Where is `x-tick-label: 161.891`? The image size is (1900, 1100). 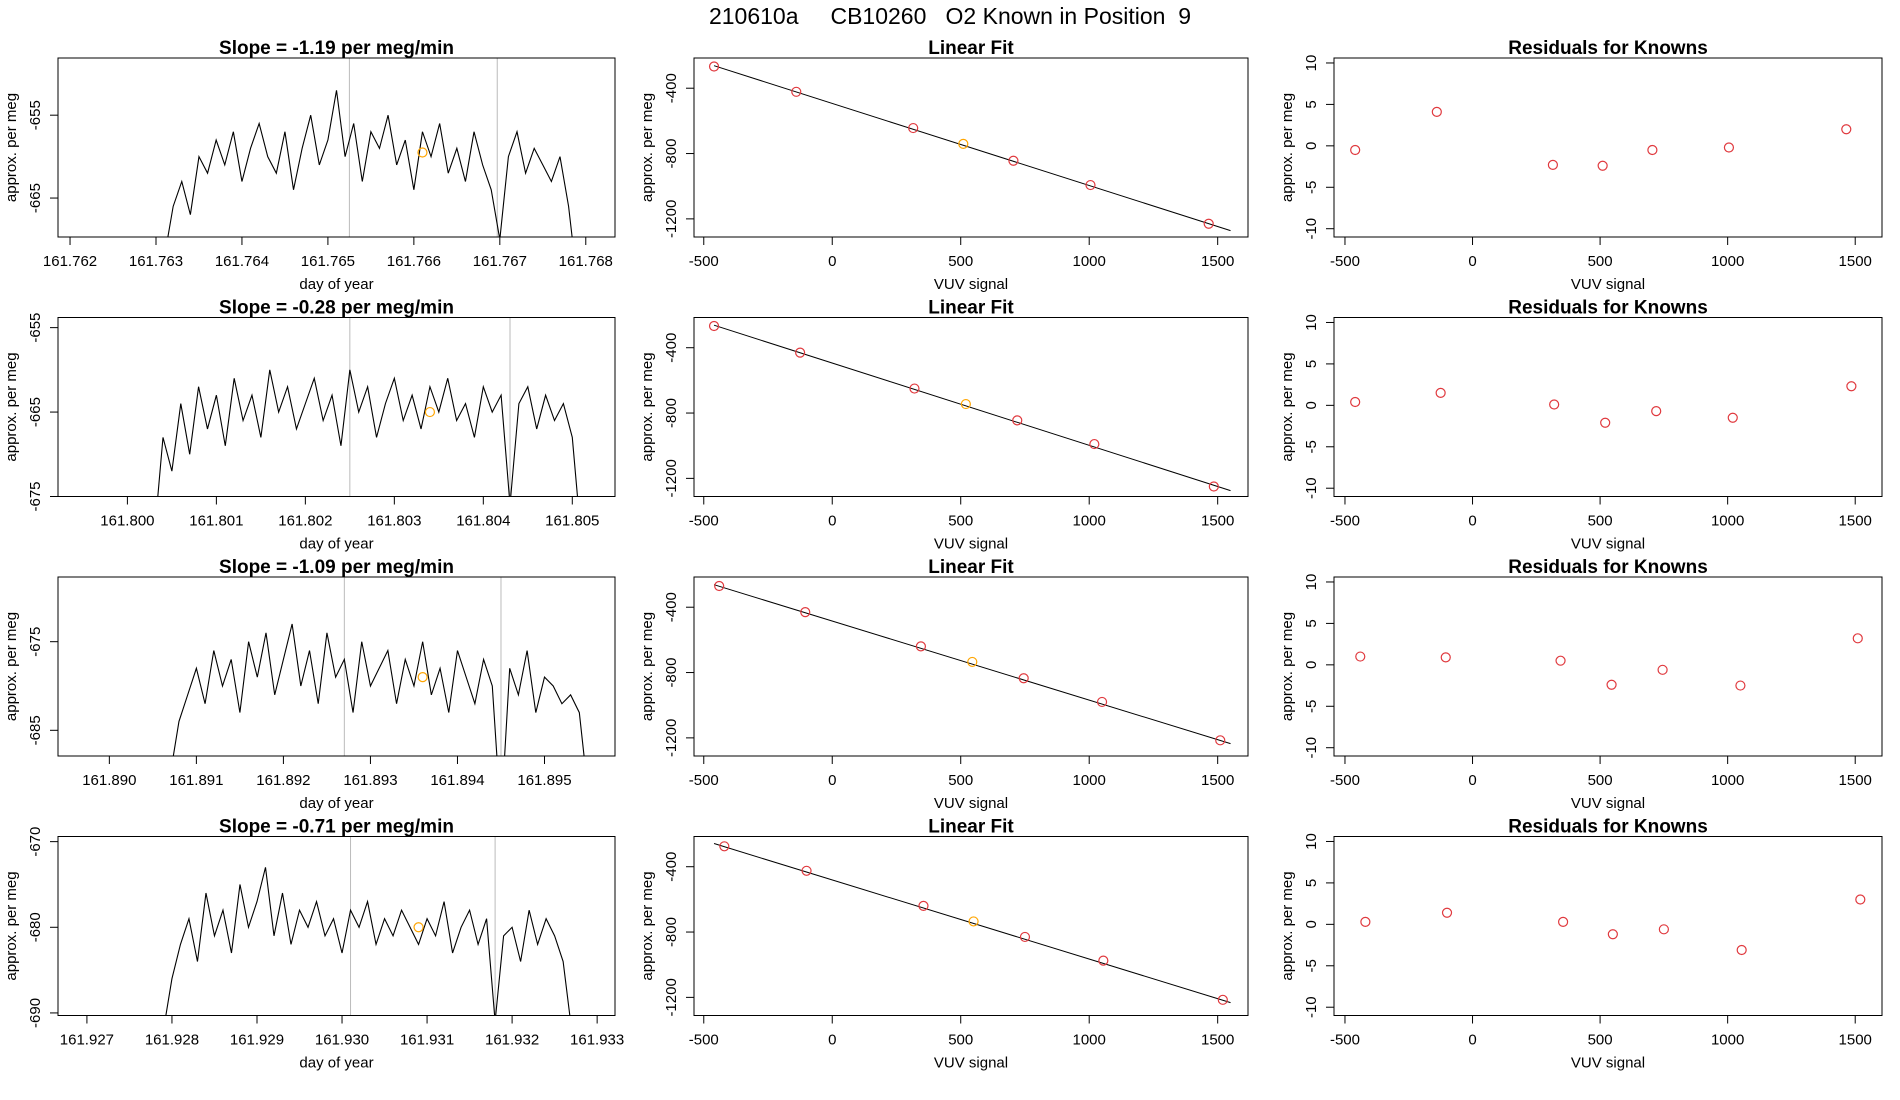 x-tick-label: 161.891 is located at coordinates (196, 780).